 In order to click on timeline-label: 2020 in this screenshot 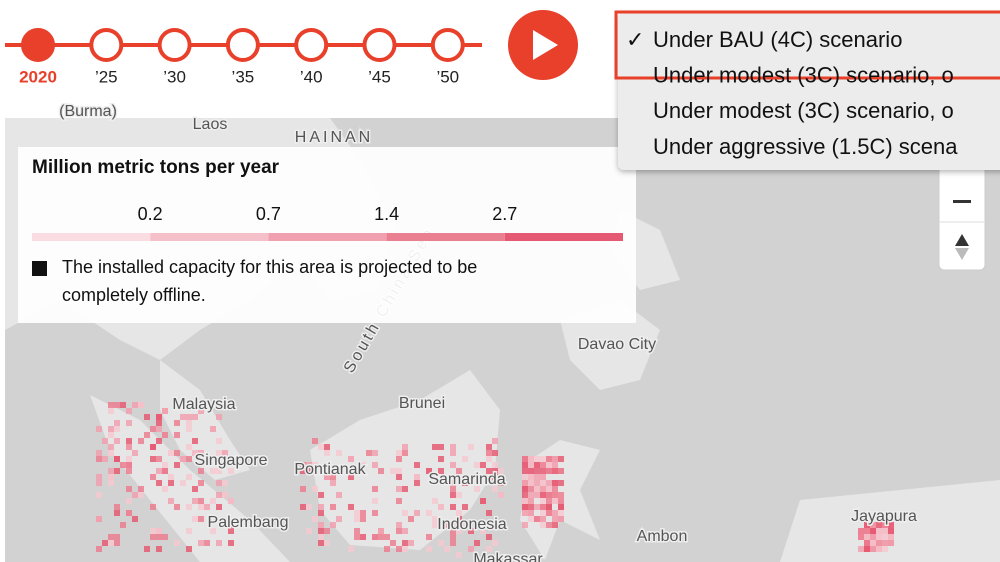, I will do `click(38, 76)`.